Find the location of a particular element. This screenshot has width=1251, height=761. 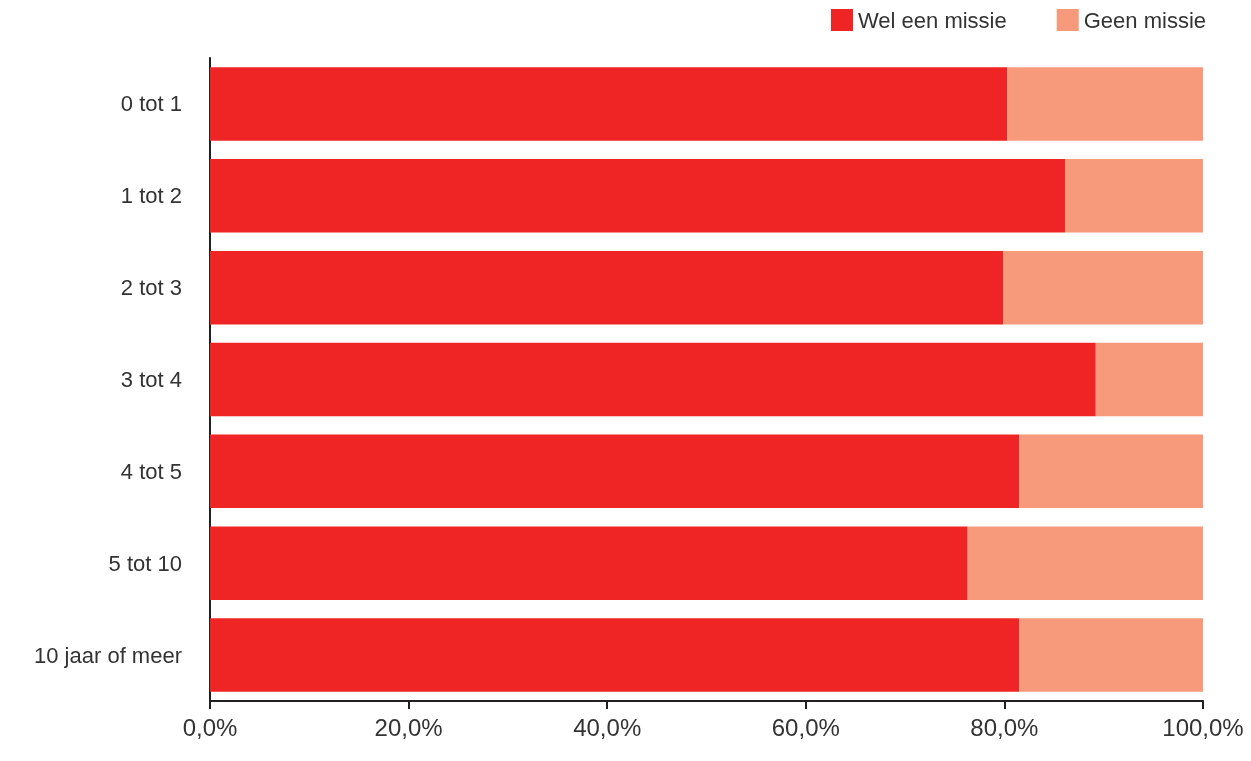

y-tick-label: 10 jaar of meer is located at coordinates (108, 655).